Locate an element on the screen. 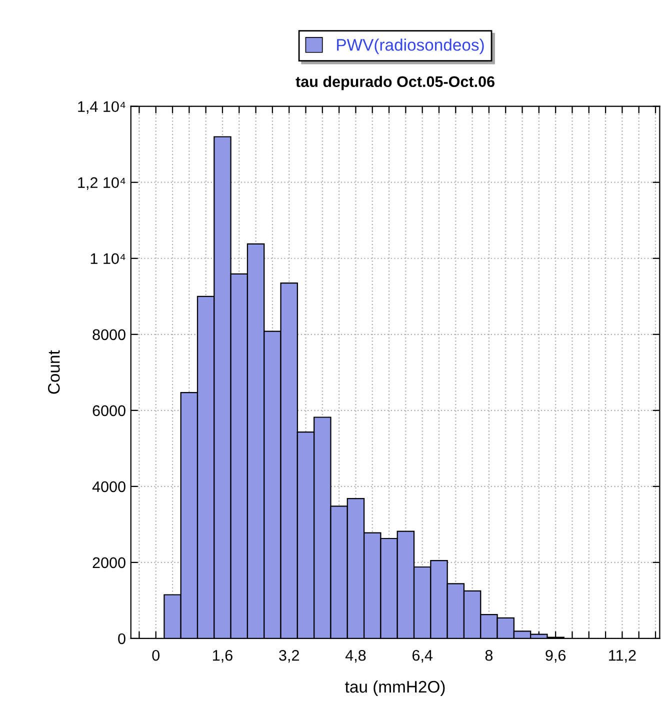  y-tick-label: 0 is located at coordinates (122, 638).